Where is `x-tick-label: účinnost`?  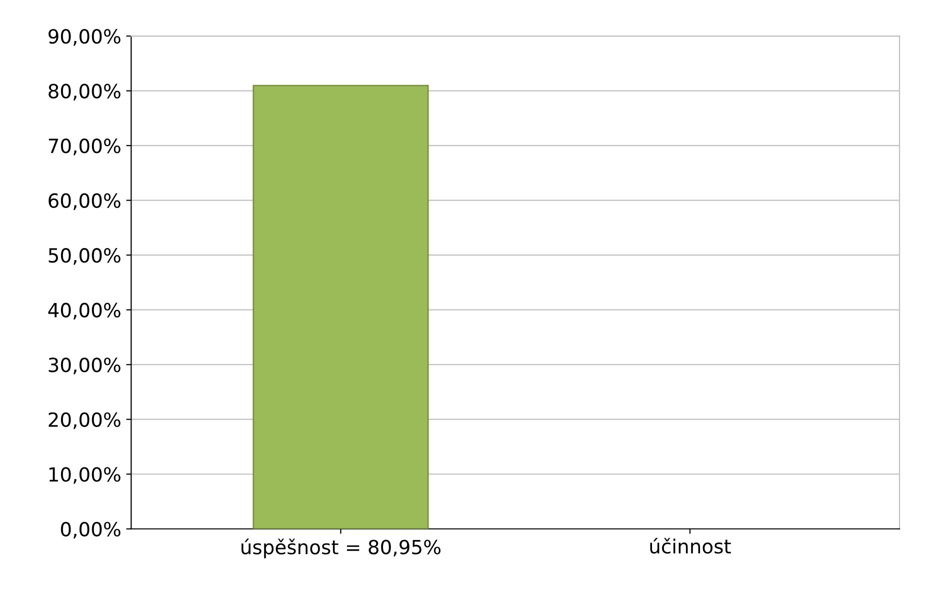 x-tick-label: účinnost is located at coordinates (690, 546).